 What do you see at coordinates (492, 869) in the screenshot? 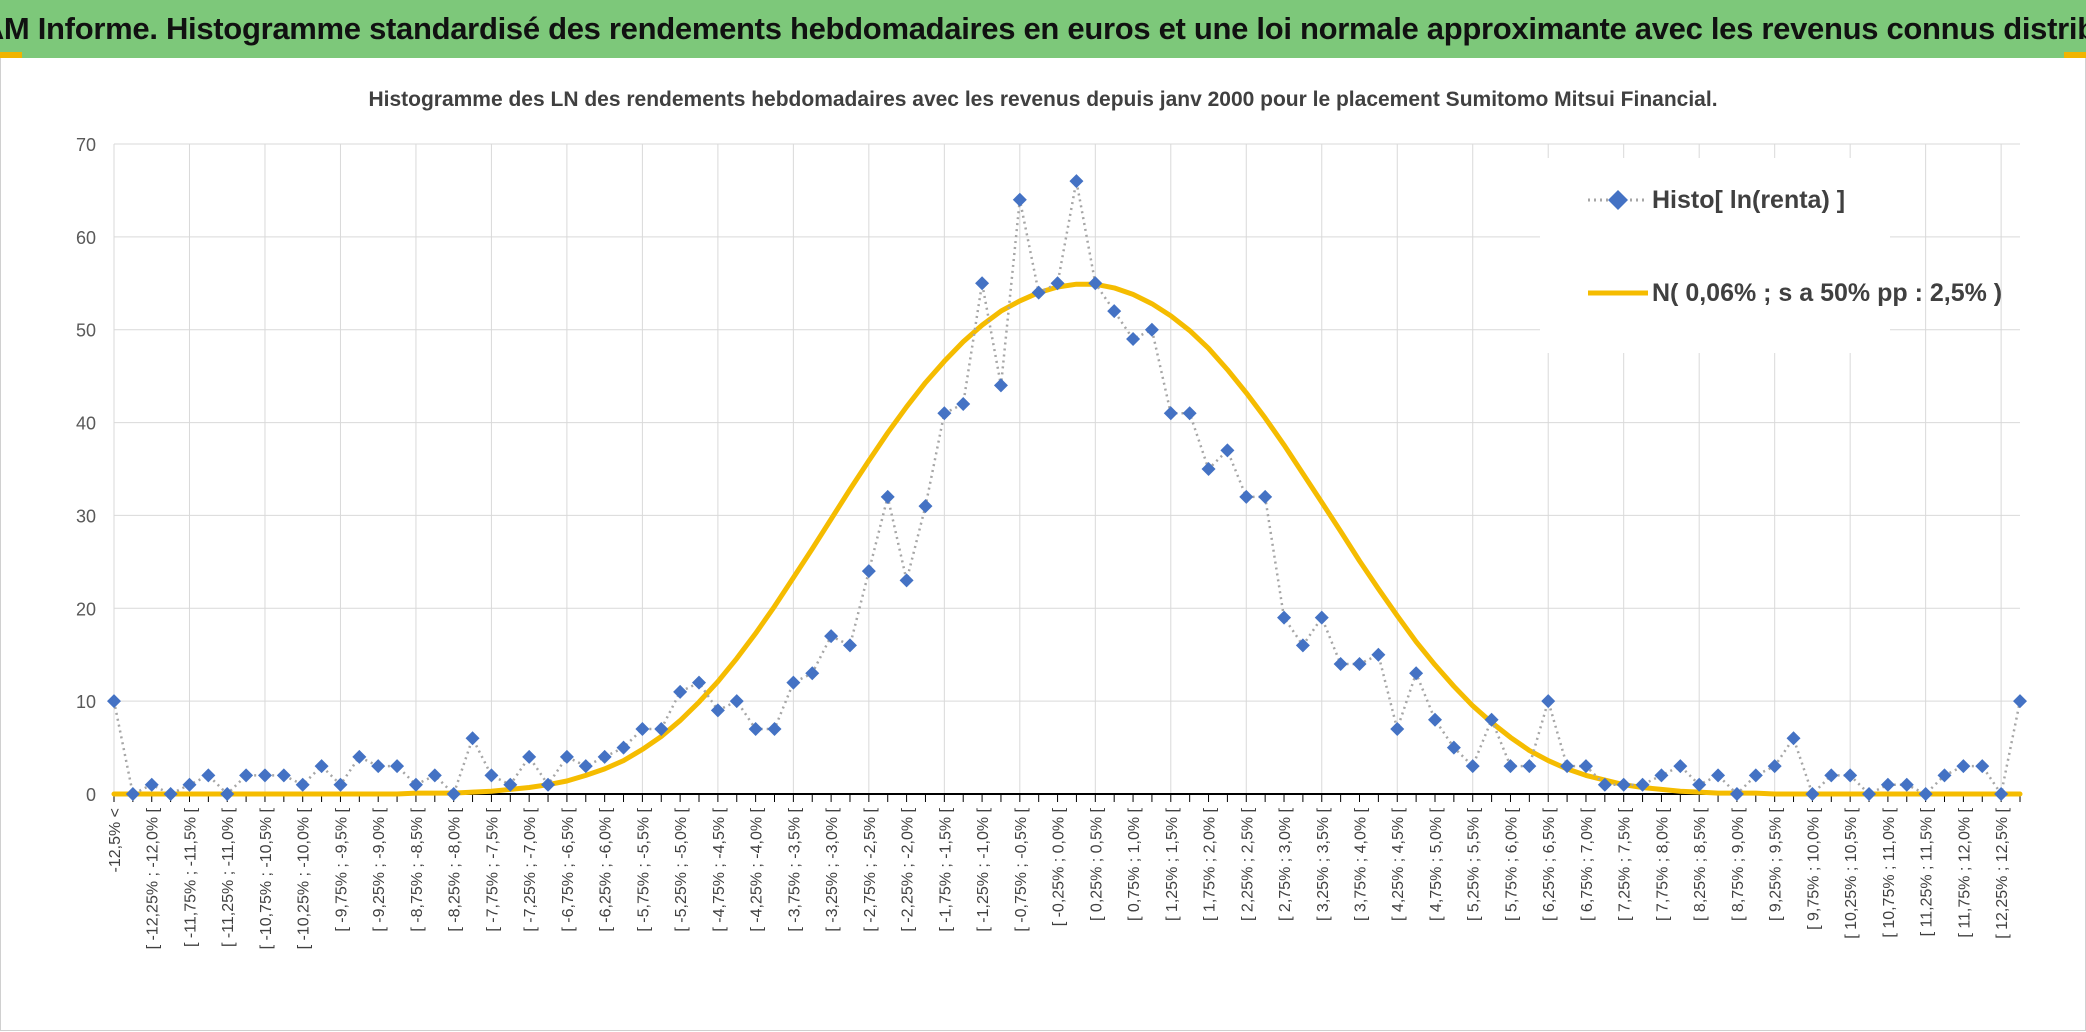
I see `x-tick-label: [ -7,75% ; -7,5% [` at bounding box center [492, 869].